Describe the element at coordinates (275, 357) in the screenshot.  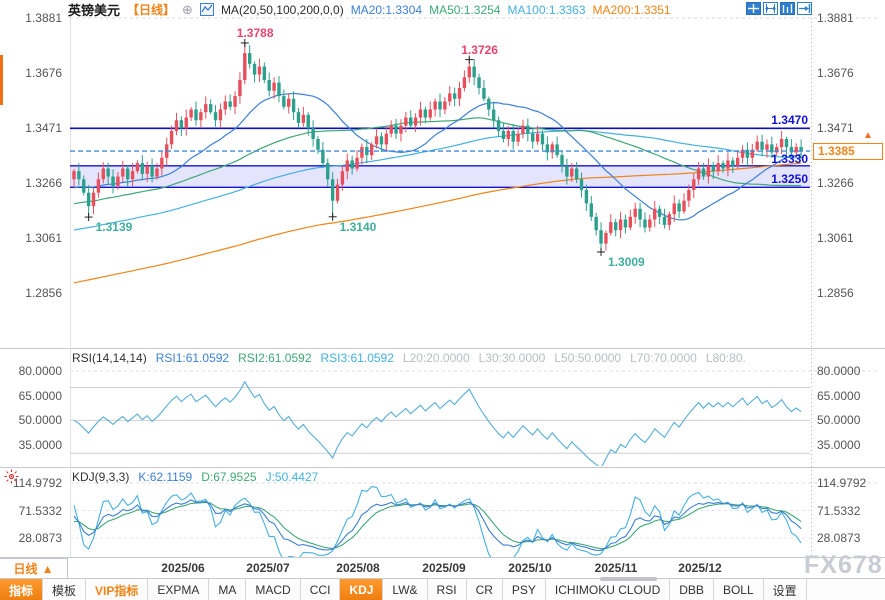
I see `rsi2-value: RSI2:61.0592` at that location.